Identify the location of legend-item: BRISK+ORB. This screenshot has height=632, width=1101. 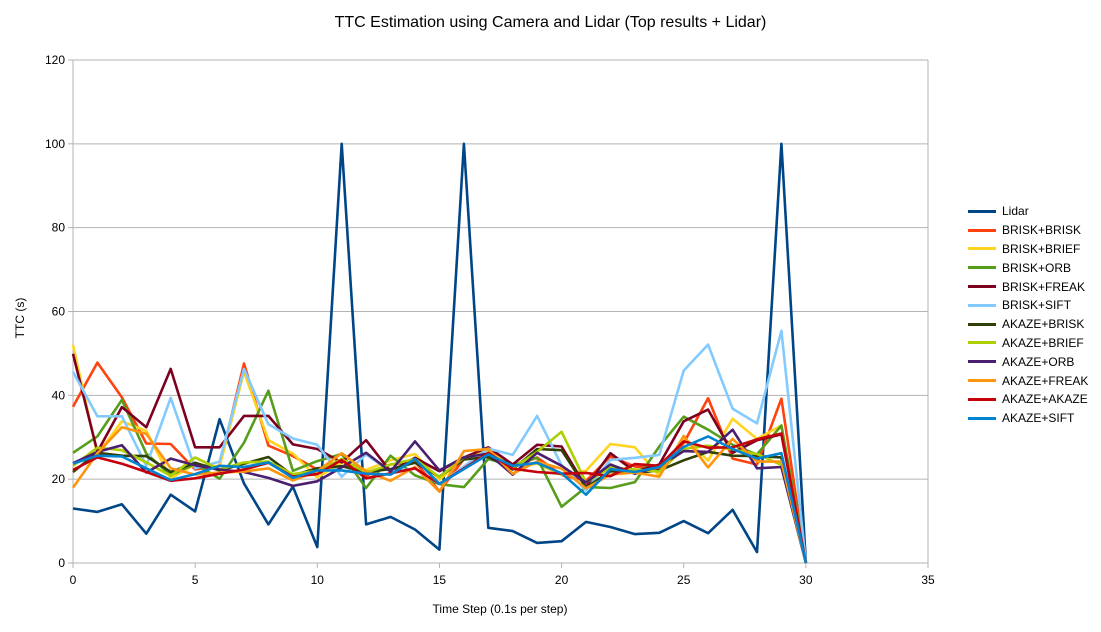
(1028, 267).